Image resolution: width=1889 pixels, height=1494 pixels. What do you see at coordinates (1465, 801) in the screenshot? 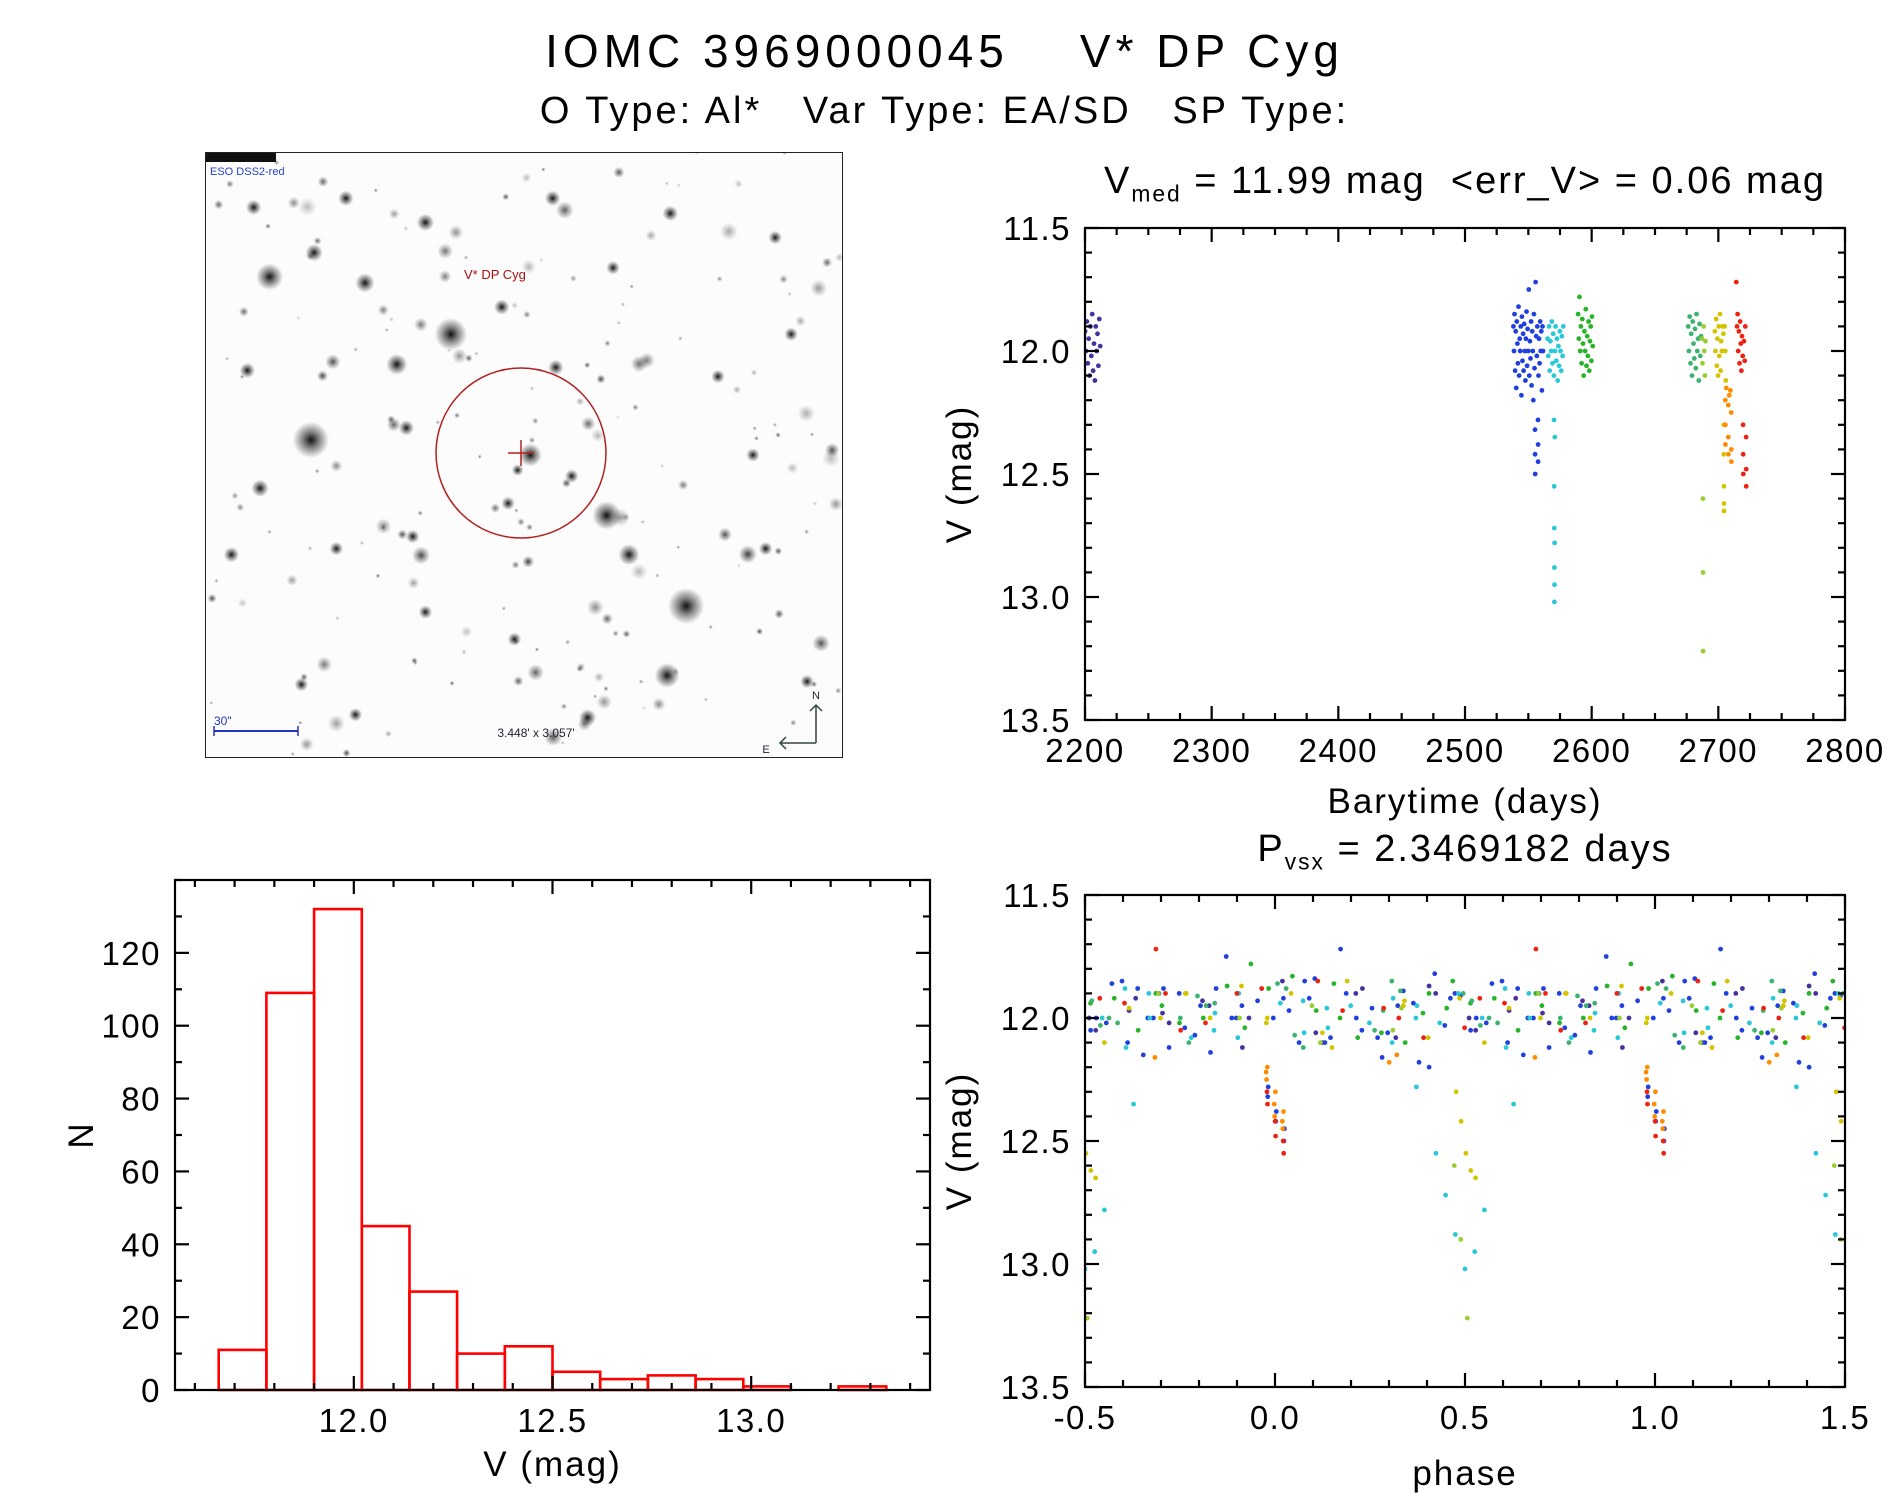
I see `lightcurve-xlabel: Barytime (days)` at bounding box center [1465, 801].